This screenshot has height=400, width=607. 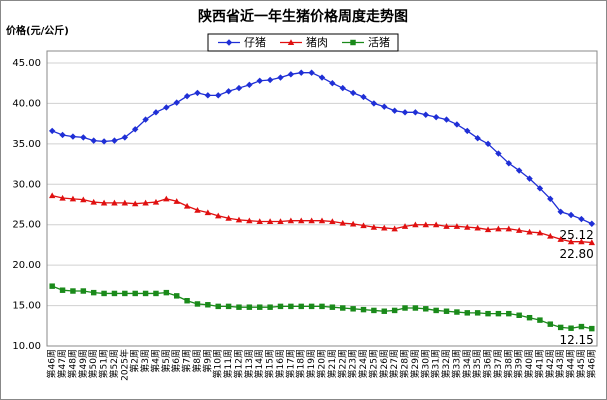 I want to click on x-tick-label: 第14周, so click(x=259, y=363).